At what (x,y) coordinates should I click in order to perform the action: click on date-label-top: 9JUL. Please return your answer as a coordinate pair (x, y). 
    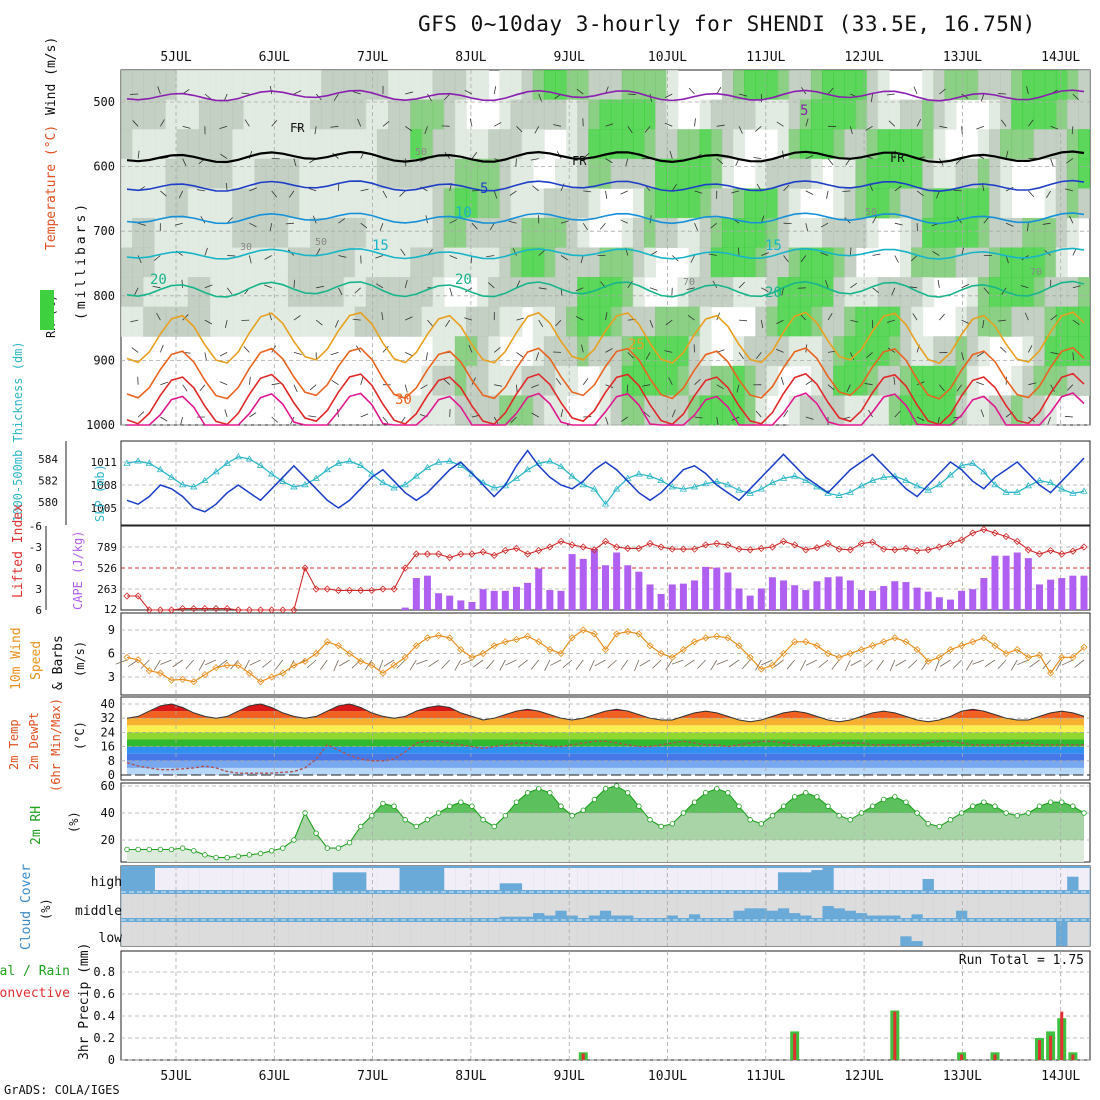
    Looking at the image, I should click on (569, 57).